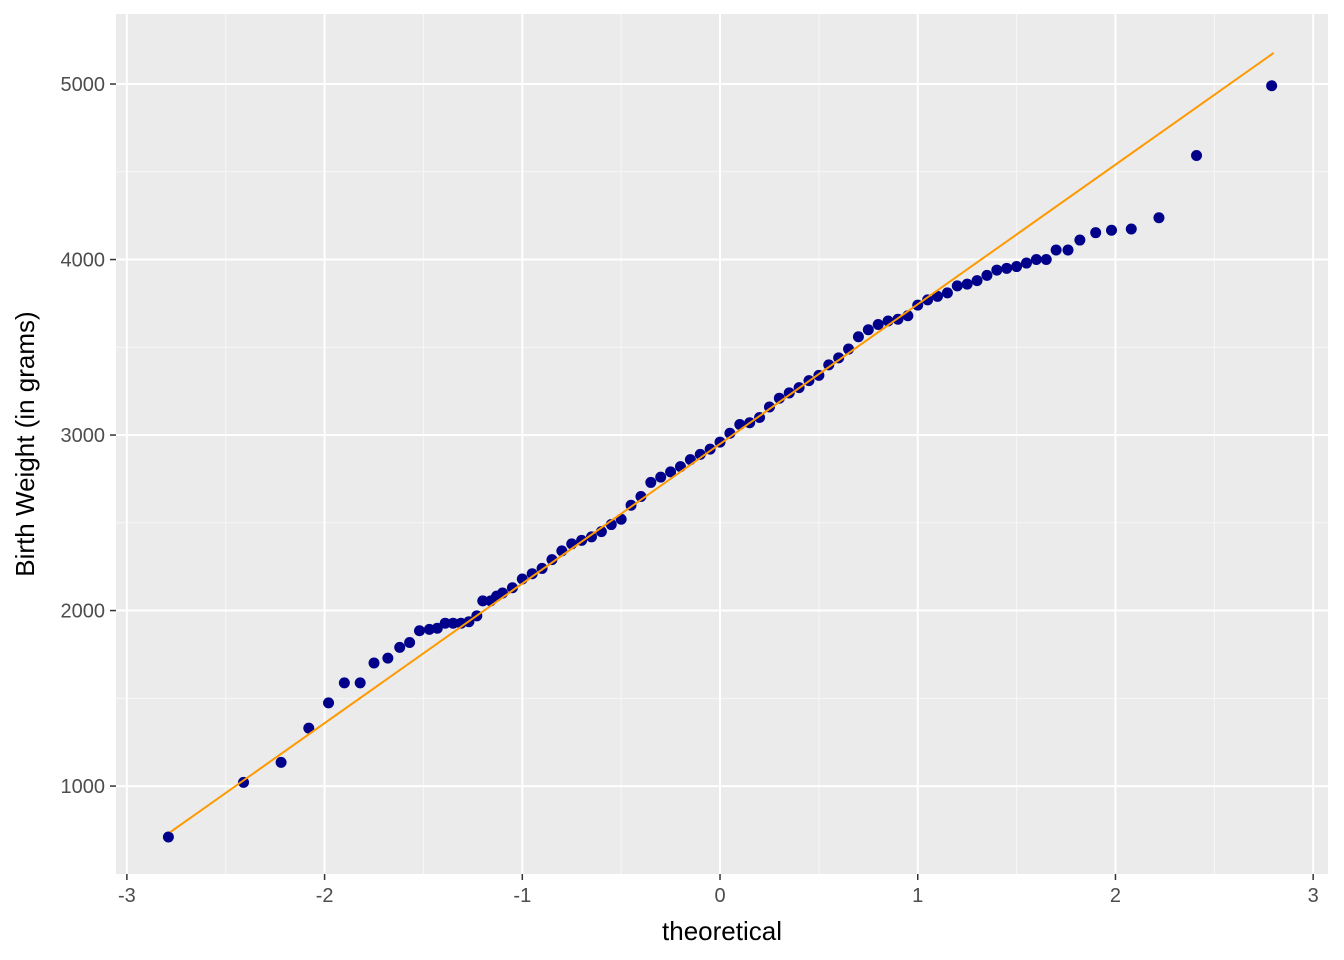 The width and height of the screenshot is (1344, 960). What do you see at coordinates (83, 612) in the screenshot?
I see `y-tick-label: 2000` at bounding box center [83, 612].